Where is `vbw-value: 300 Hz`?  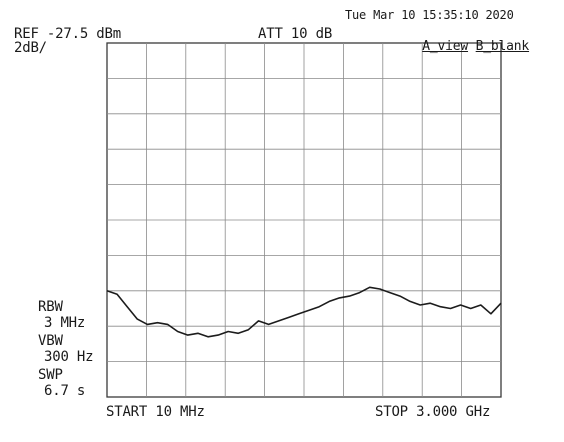
vbw-value: 300 Hz is located at coordinates (69, 357).